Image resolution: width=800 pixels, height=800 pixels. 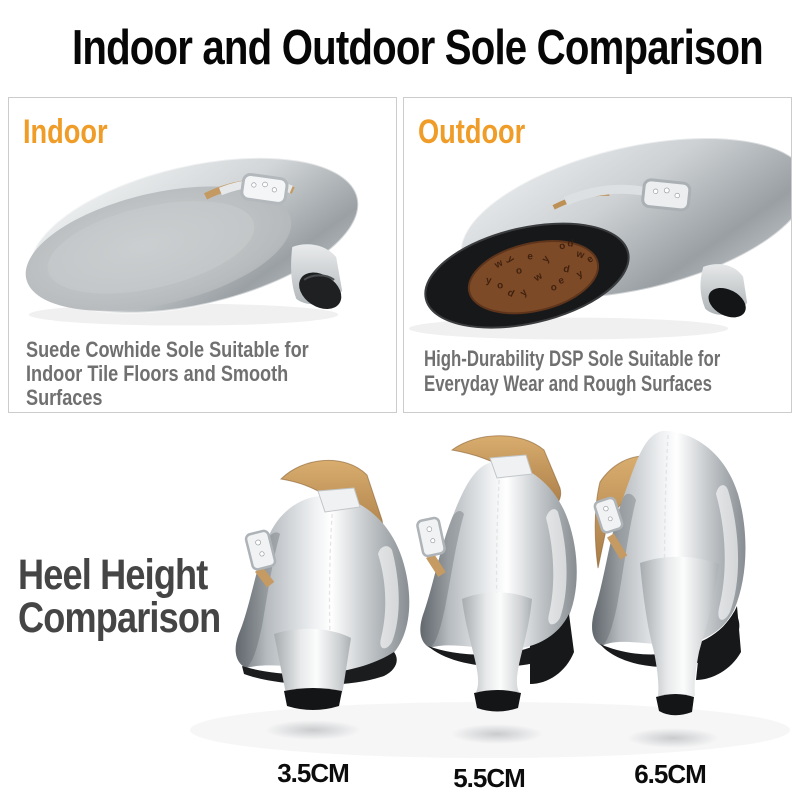 I want to click on heel-height-label-3: 6.5CM, so click(x=670, y=774).